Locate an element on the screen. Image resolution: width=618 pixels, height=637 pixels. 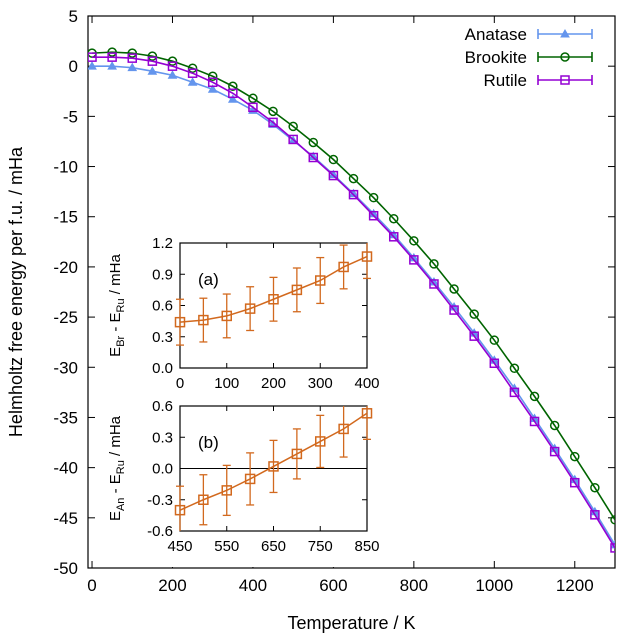
inset-b-y-tick-label: -0.6 is located at coordinates (160, 531).